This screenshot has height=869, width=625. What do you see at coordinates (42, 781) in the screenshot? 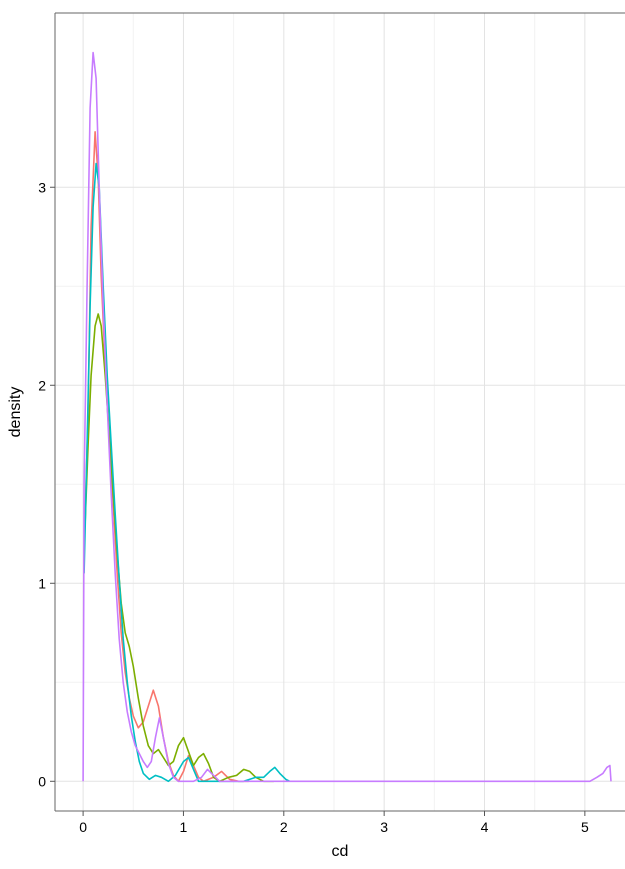
I see `y-tick-label: 0` at bounding box center [42, 781].